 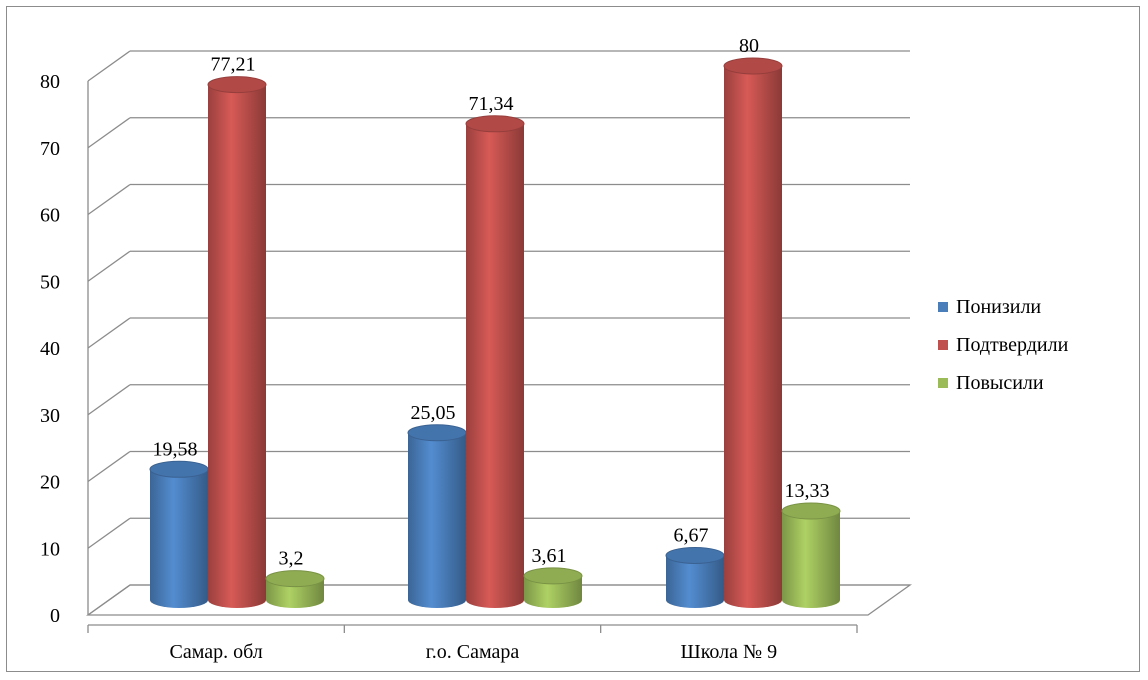 I want to click on y-axis-ticks: 0 10 20 30 40 50 60 70 80, so click(x=50, y=349).